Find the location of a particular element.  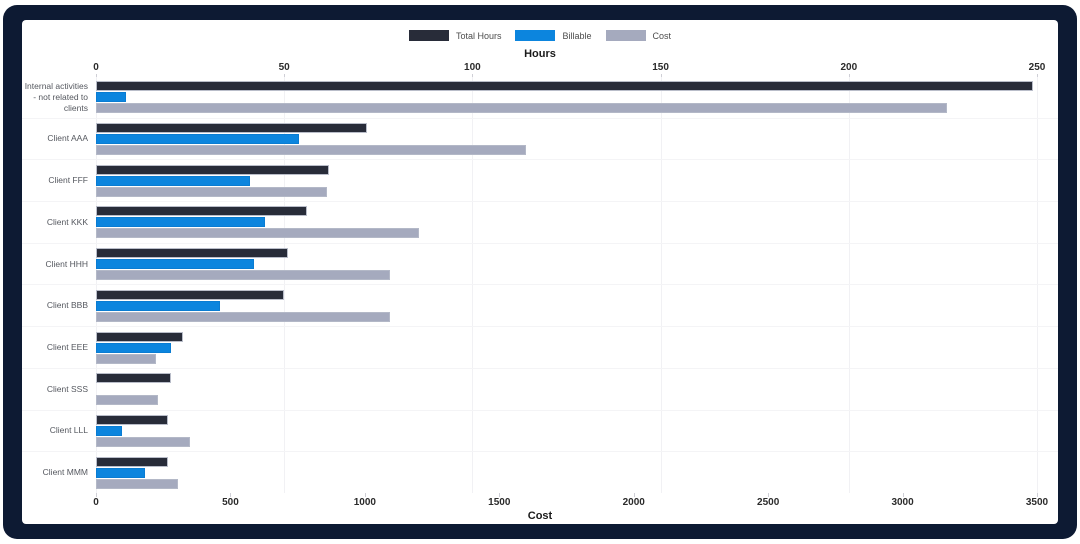

category-label: Client HHH is located at coordinates (66, 263).